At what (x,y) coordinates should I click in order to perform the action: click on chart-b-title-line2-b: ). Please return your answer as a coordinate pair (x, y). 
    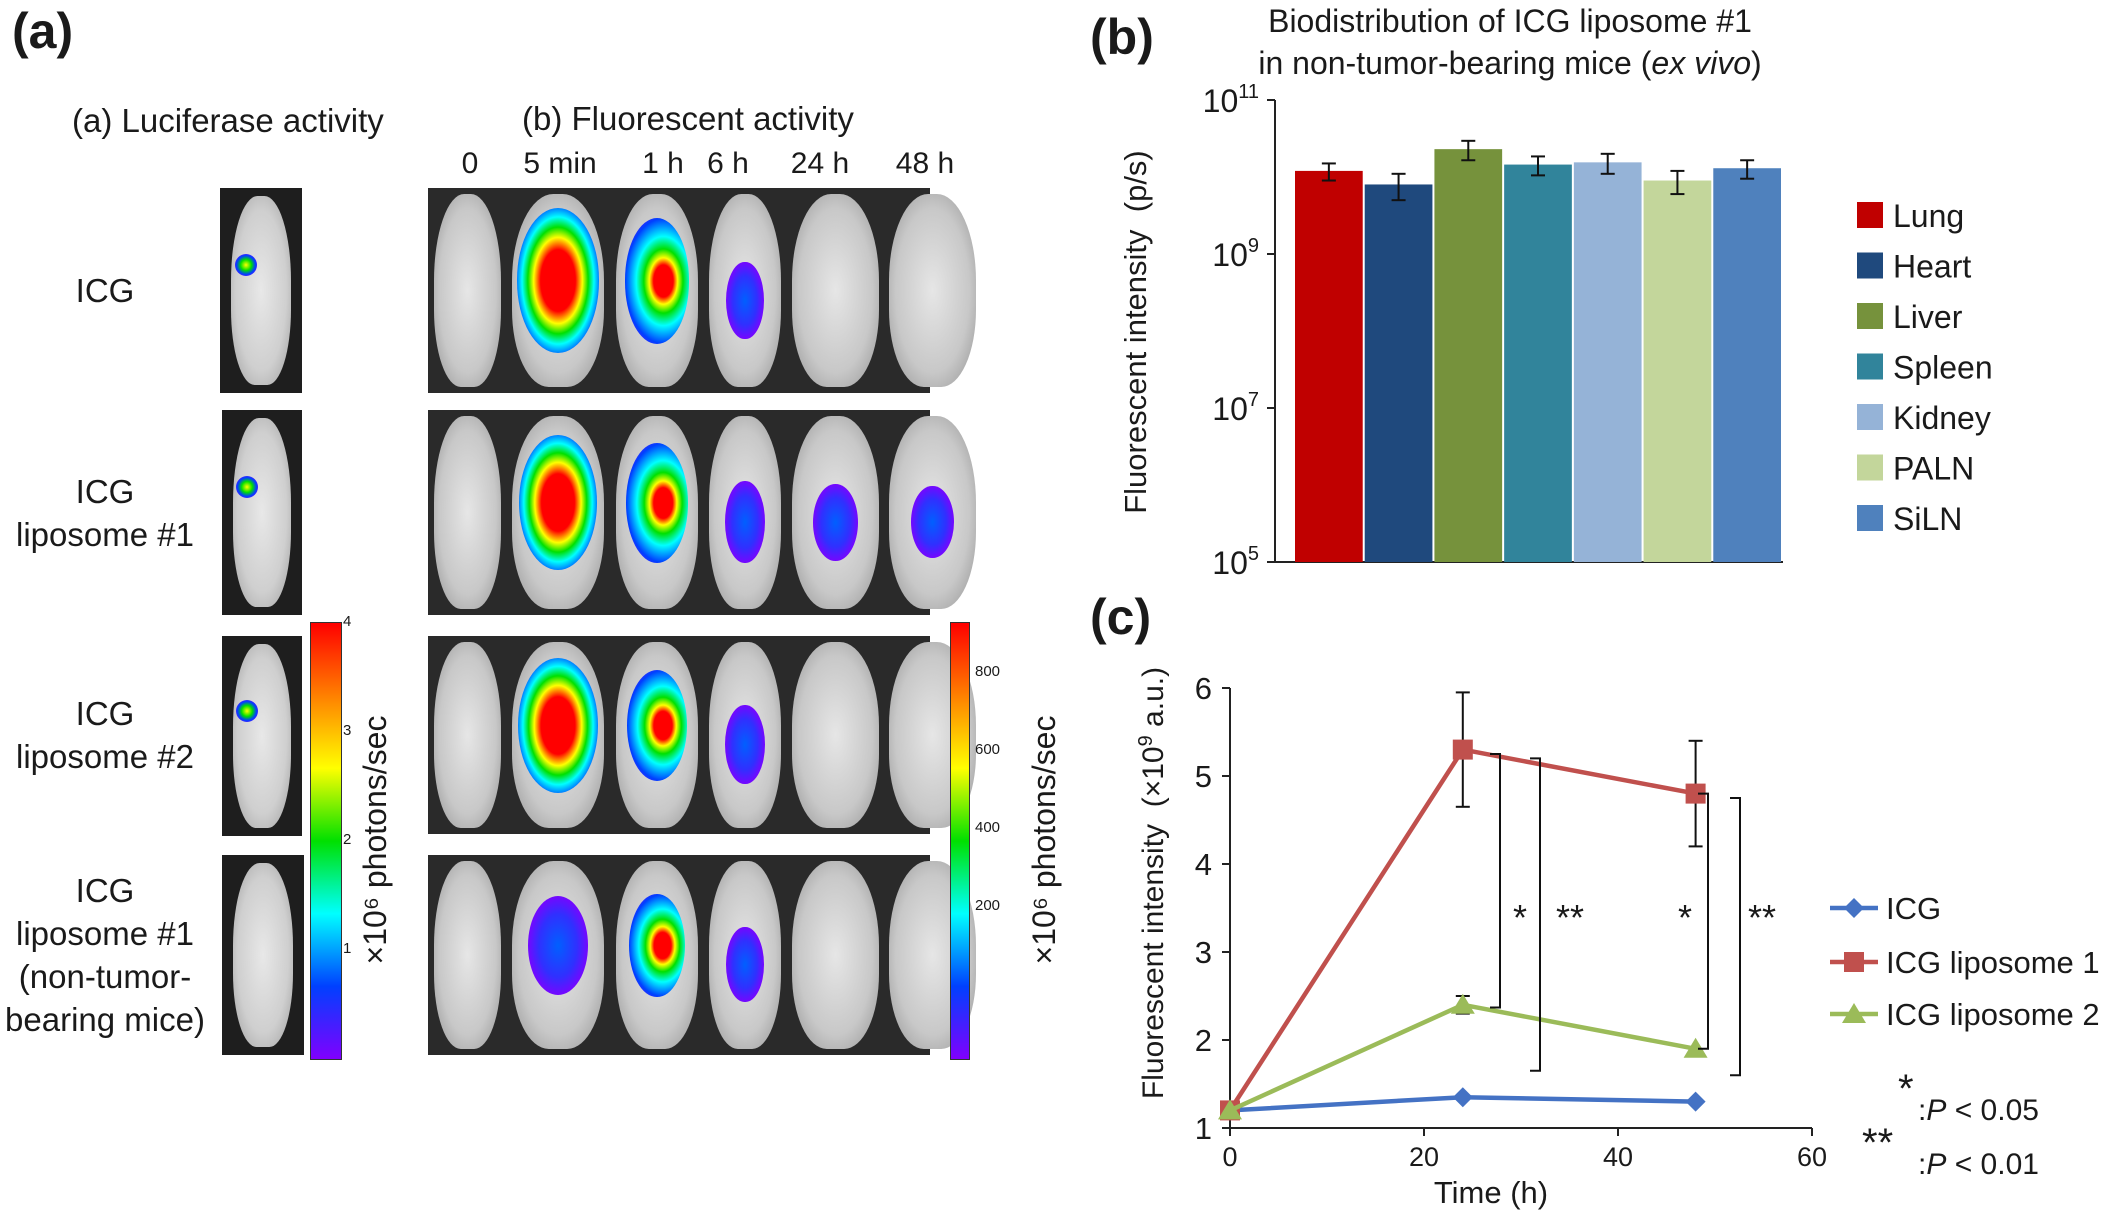
    Looking at the image, I should click on (1756, 63).